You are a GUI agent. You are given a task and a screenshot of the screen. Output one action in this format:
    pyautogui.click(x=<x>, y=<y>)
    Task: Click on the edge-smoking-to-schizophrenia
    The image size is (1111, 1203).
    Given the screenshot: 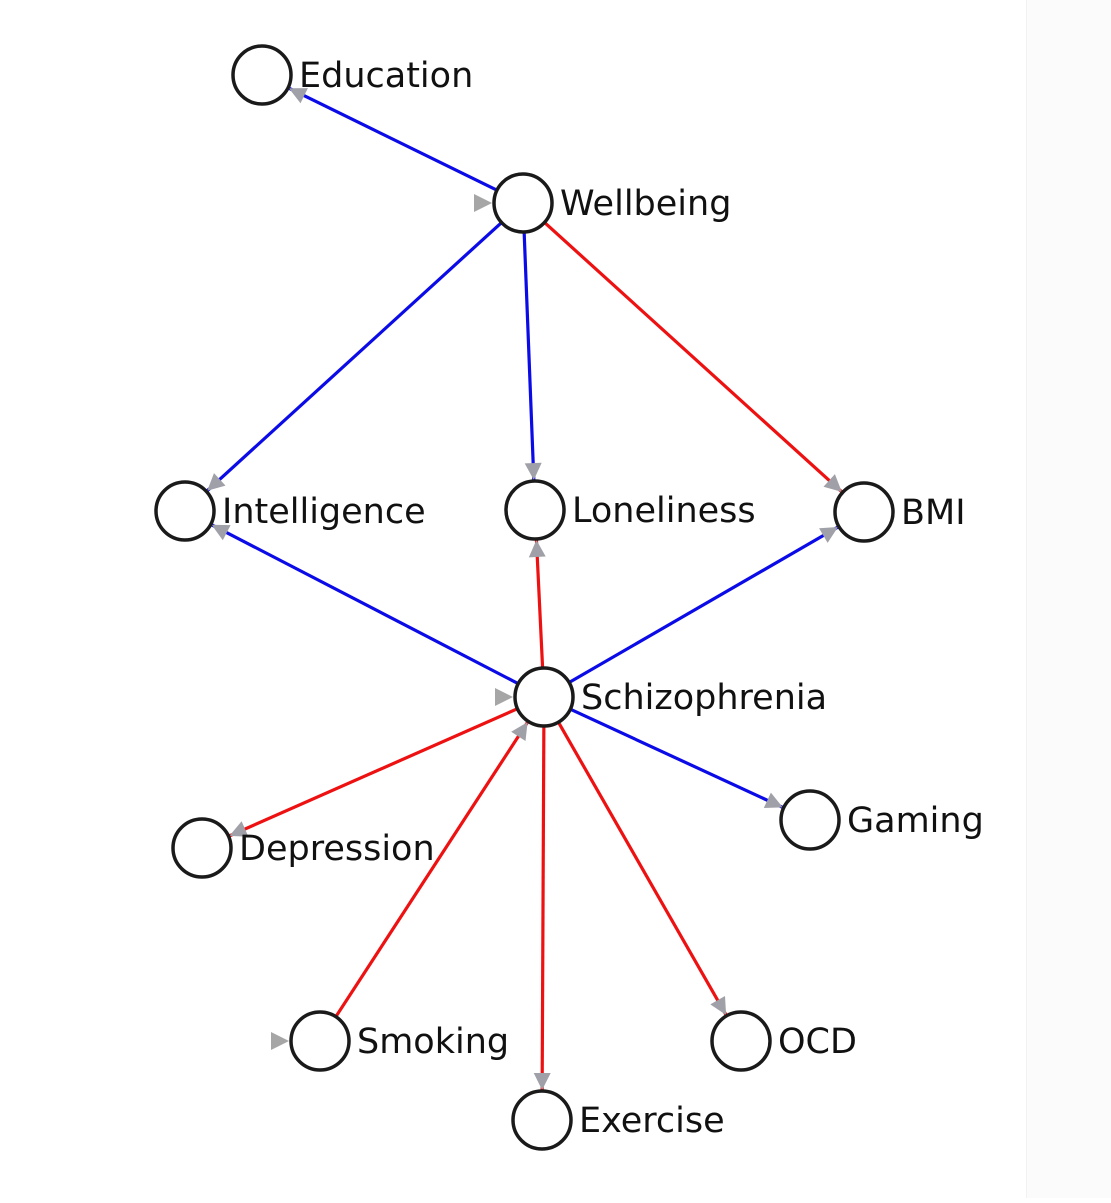 What is the action you would take?
    pyautogui.click(x=431, y=869)
    